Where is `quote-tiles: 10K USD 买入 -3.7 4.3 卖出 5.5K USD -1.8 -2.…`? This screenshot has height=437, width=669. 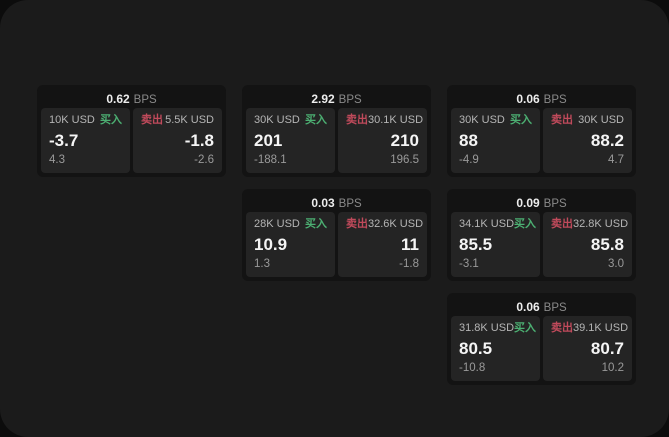 quote-tiles: 10K USD 买入 -3.7 4.3 卖出 5.5K USD -1.8 -2.… is located at coordinates (131, 140).